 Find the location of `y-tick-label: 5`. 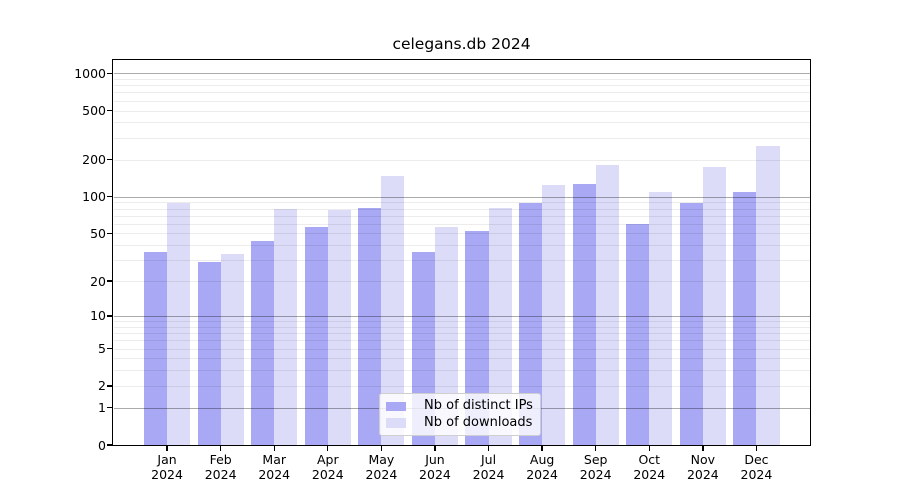

y-tick-label: 5 is located at coordinates (102, 349).